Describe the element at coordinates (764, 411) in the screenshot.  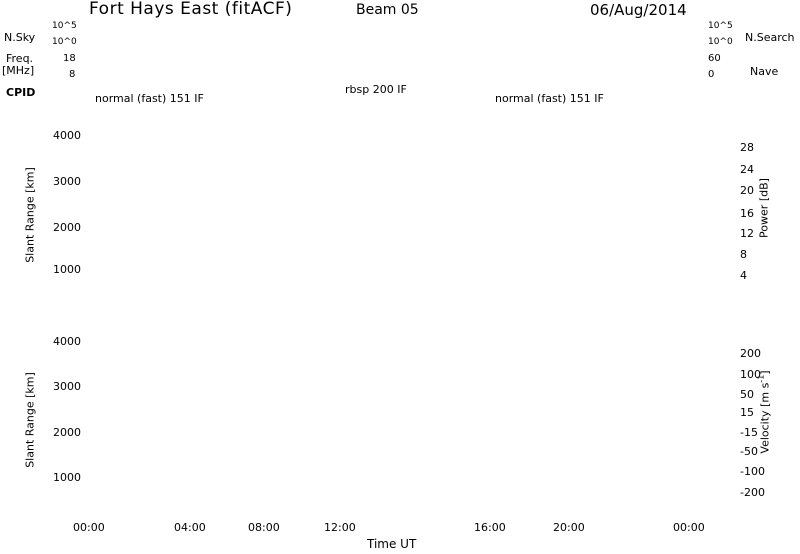
I see `velocity-colorbar-label: Velocity [m s-1]` at that location.